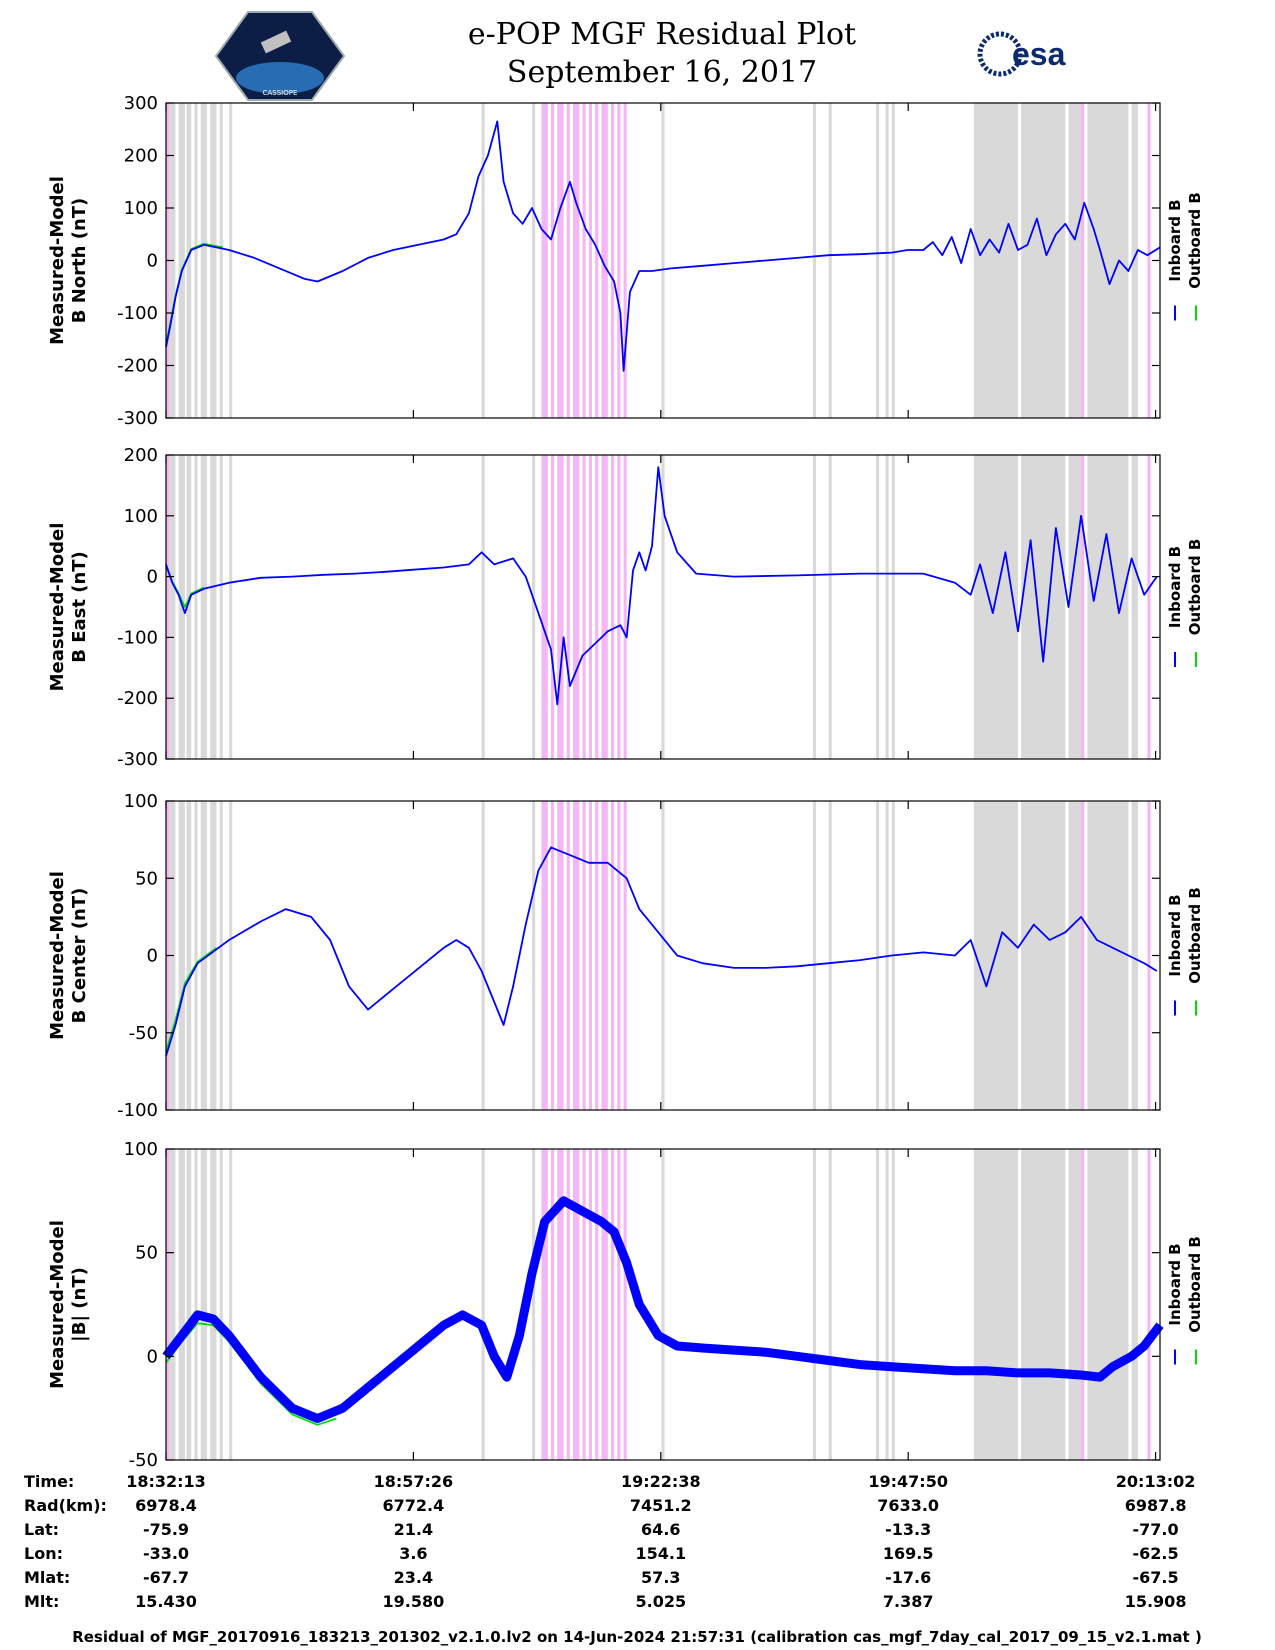 This screenshot has height=1650, width=1275. What do you see at coordinates (413, 1529) in the screenshot?
I see `ephem-cell: 21.4` at bounding box center [413, 1529].